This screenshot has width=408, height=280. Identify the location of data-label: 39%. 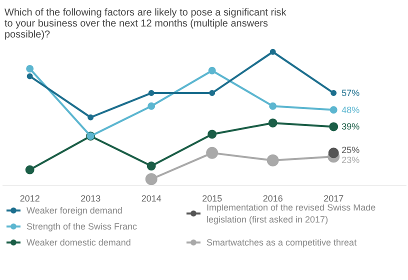
(351, 127).